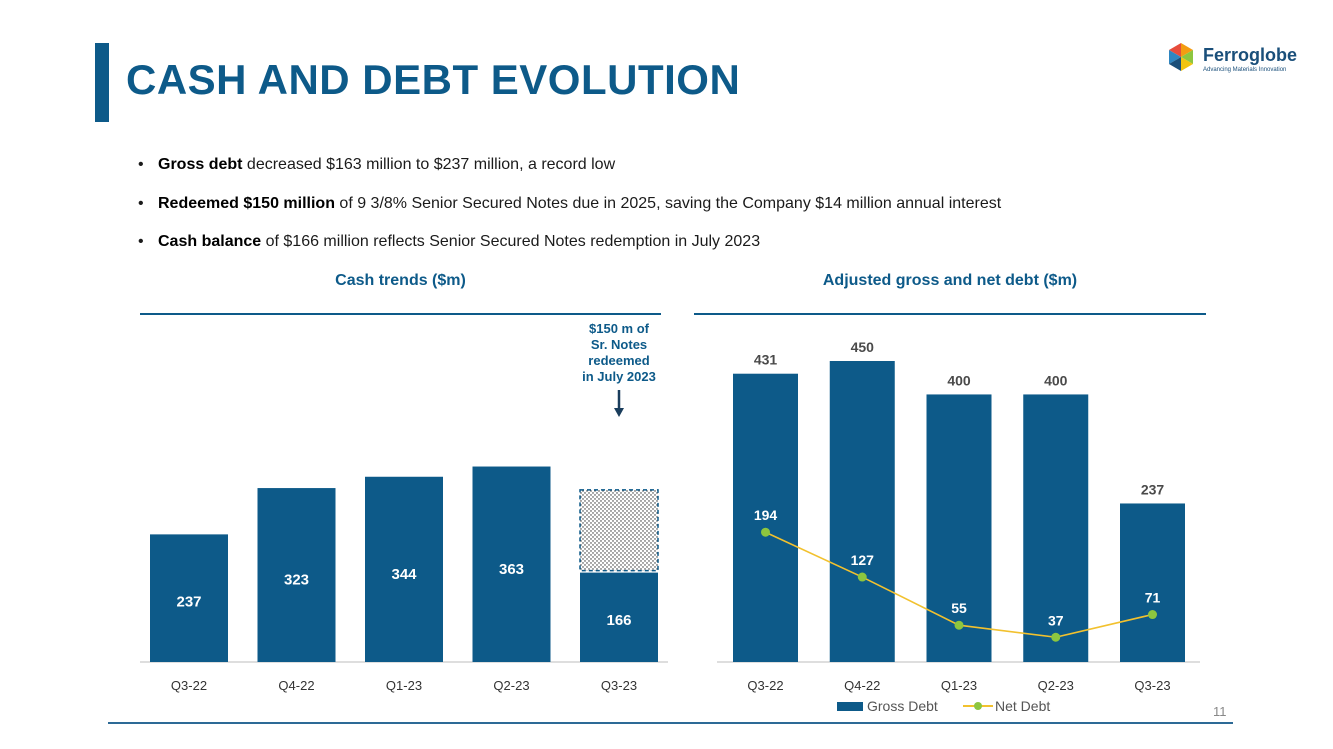 Image resolution: width=1333 pixels, height=749 pixels. I want to click on bullet-bold: Redeemed $150 million, so click(246, 203).